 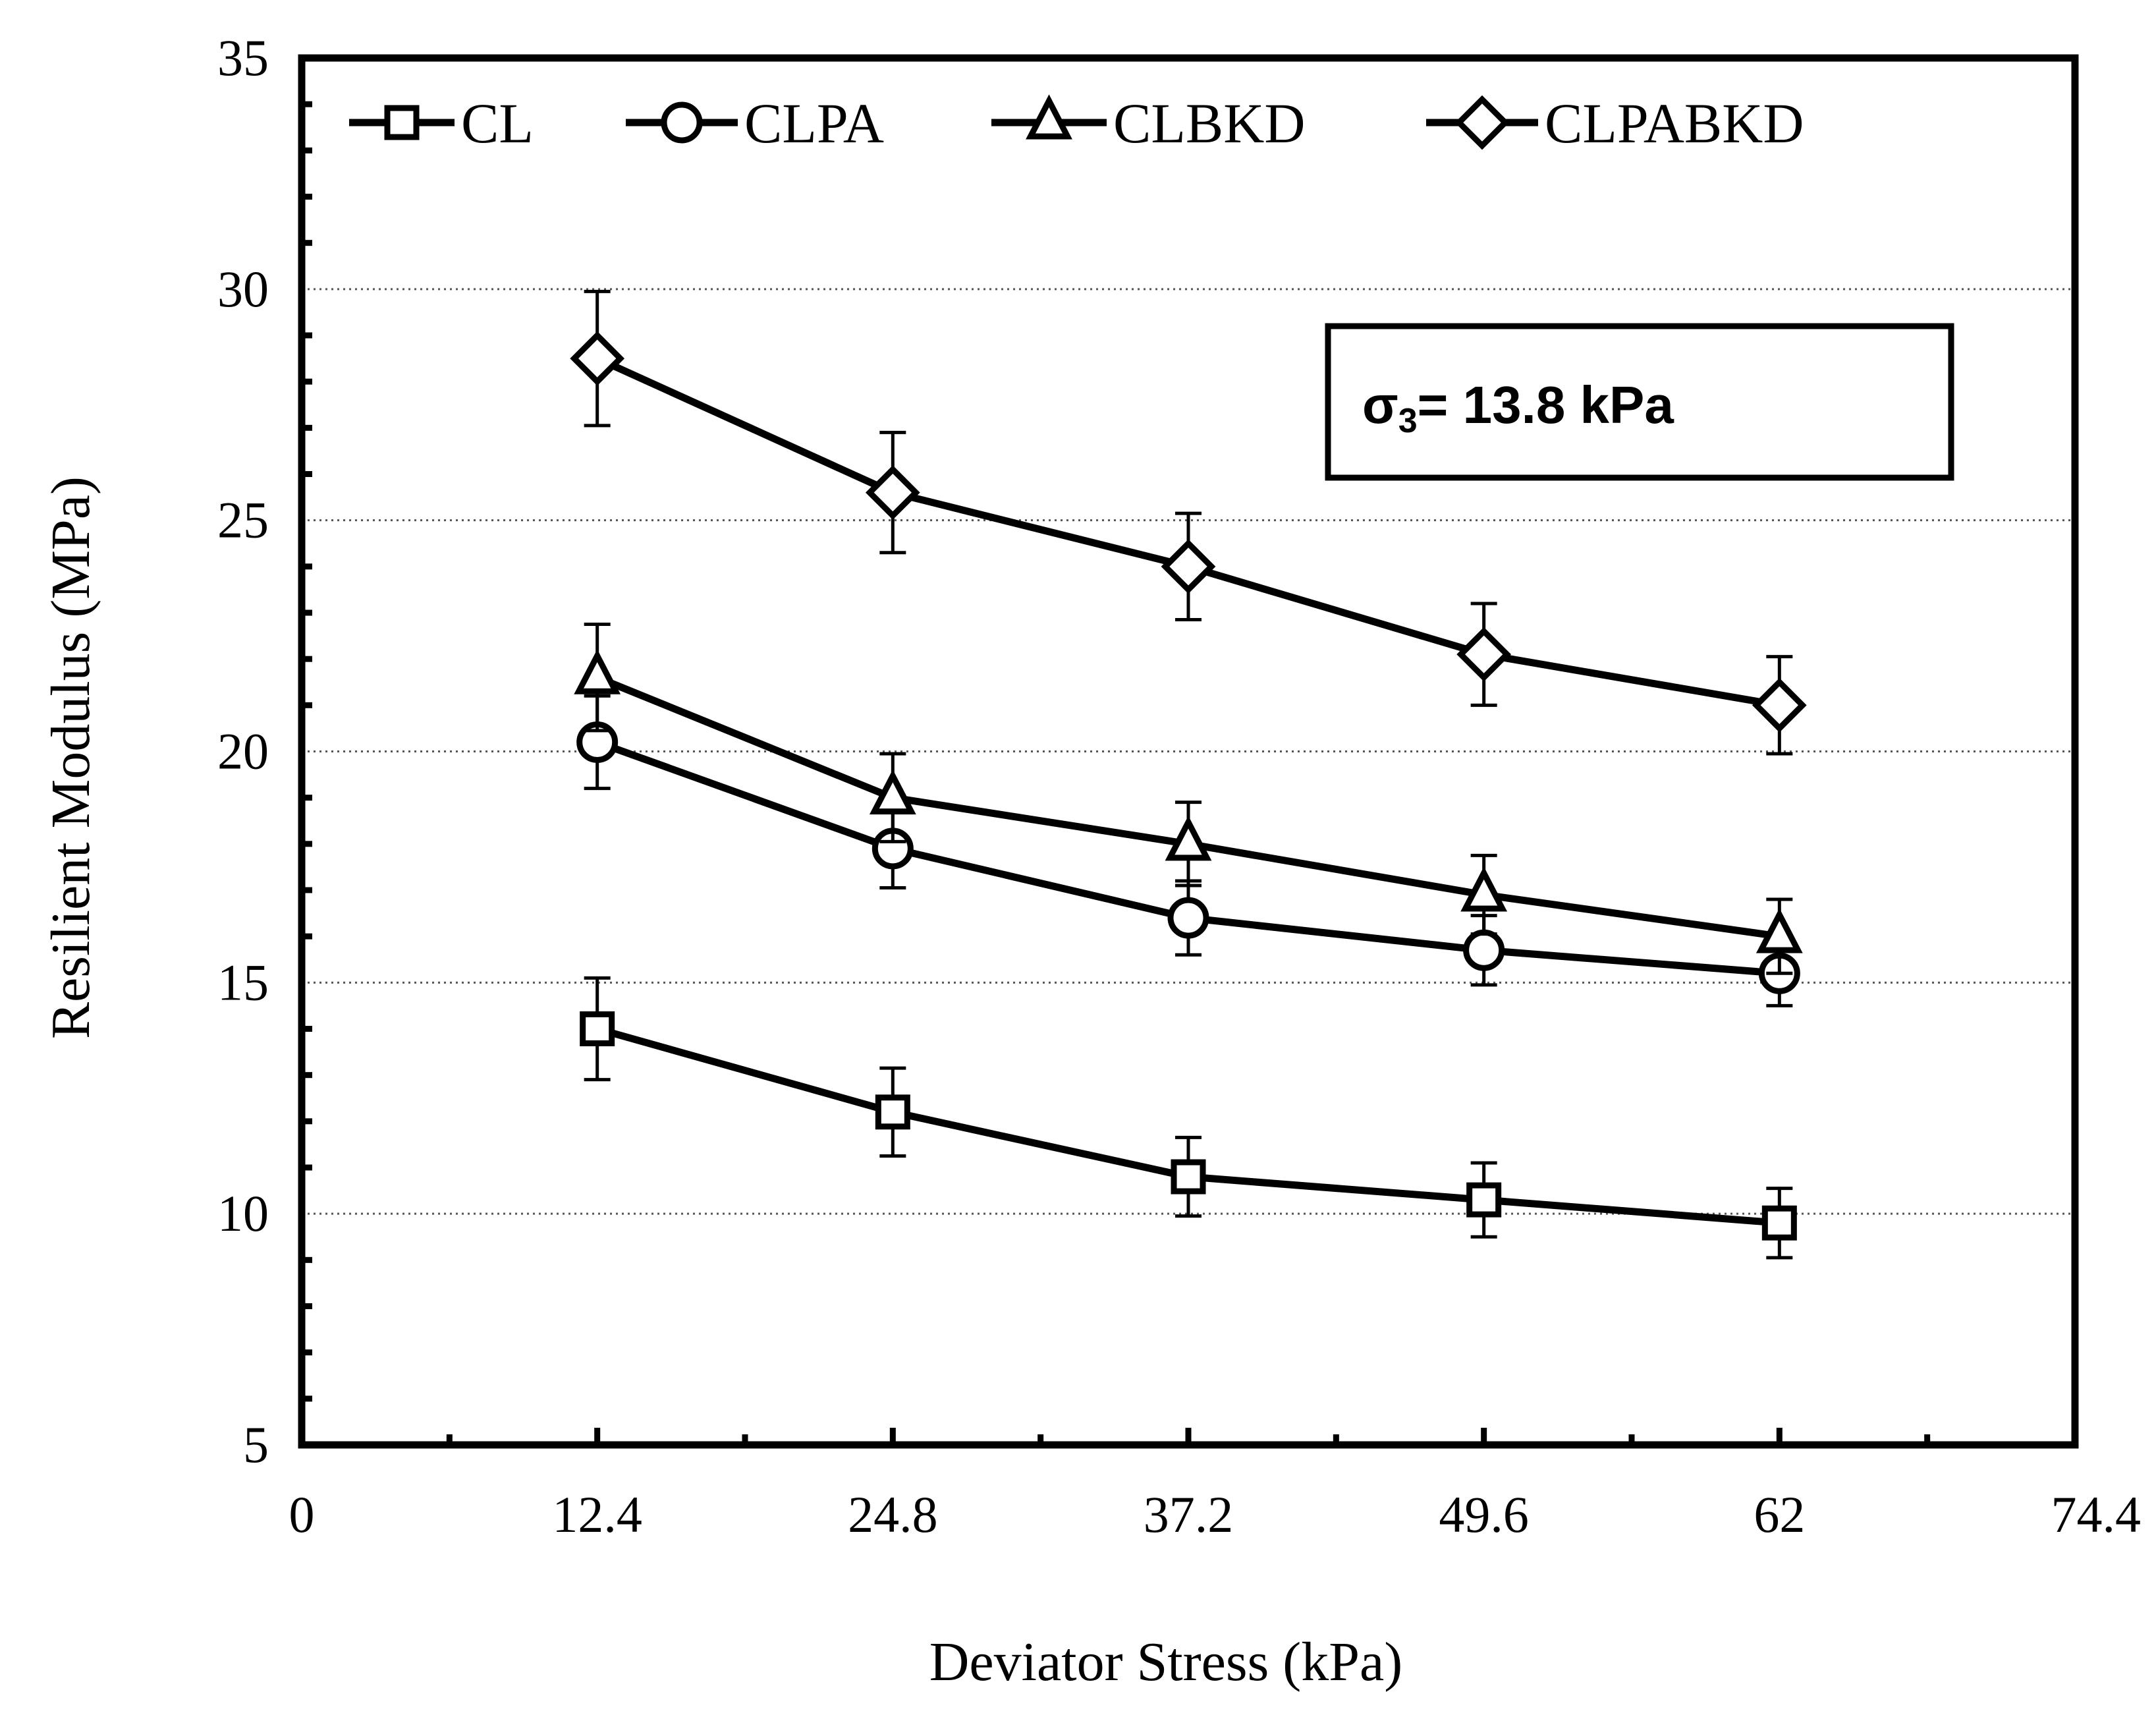 I want to click on condition-annotation: σ3= 13.8 kPa, so click(x=1639, y=402).